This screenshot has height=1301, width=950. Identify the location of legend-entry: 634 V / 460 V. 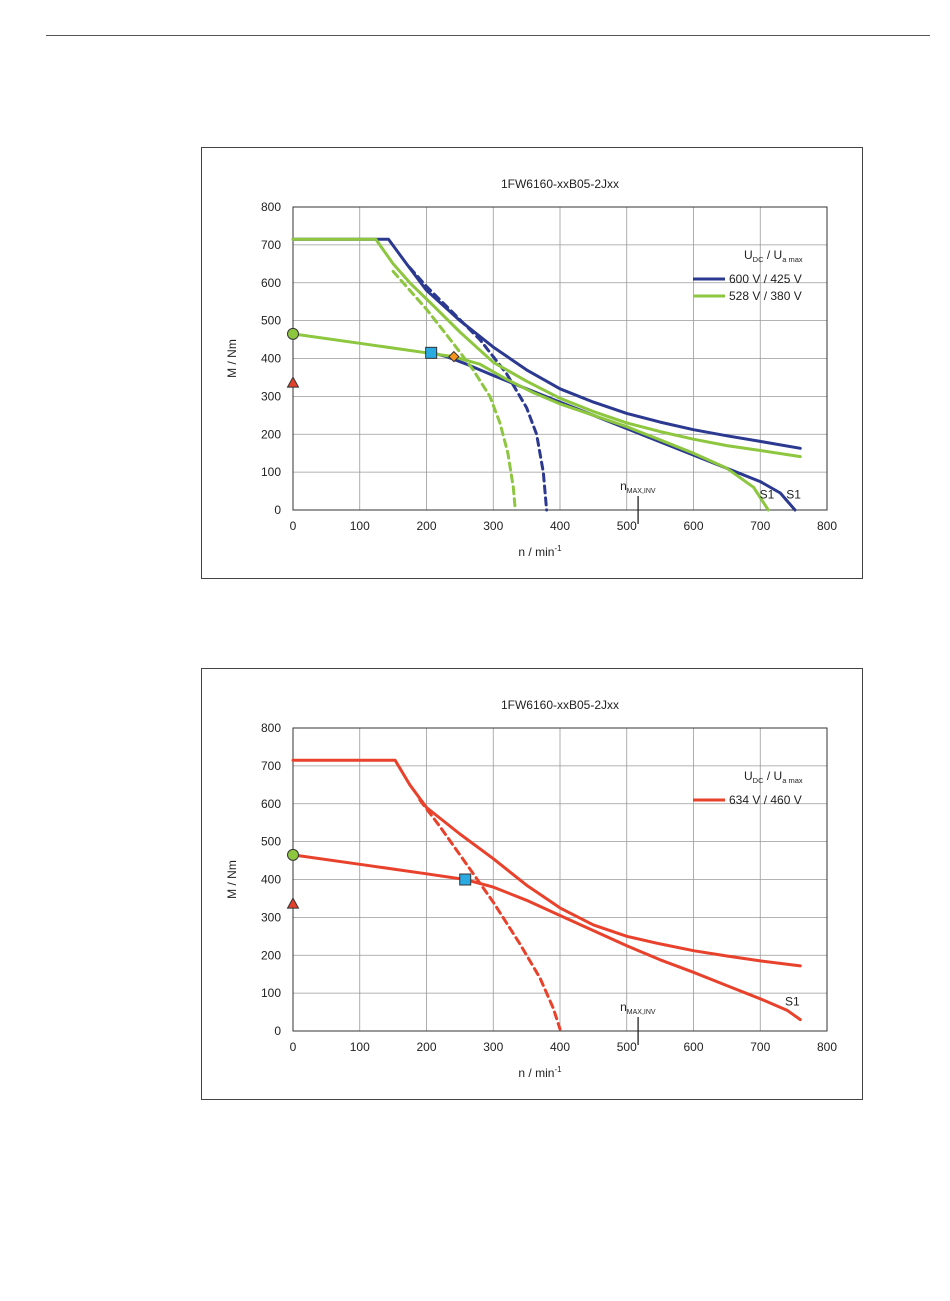
(765, 800).